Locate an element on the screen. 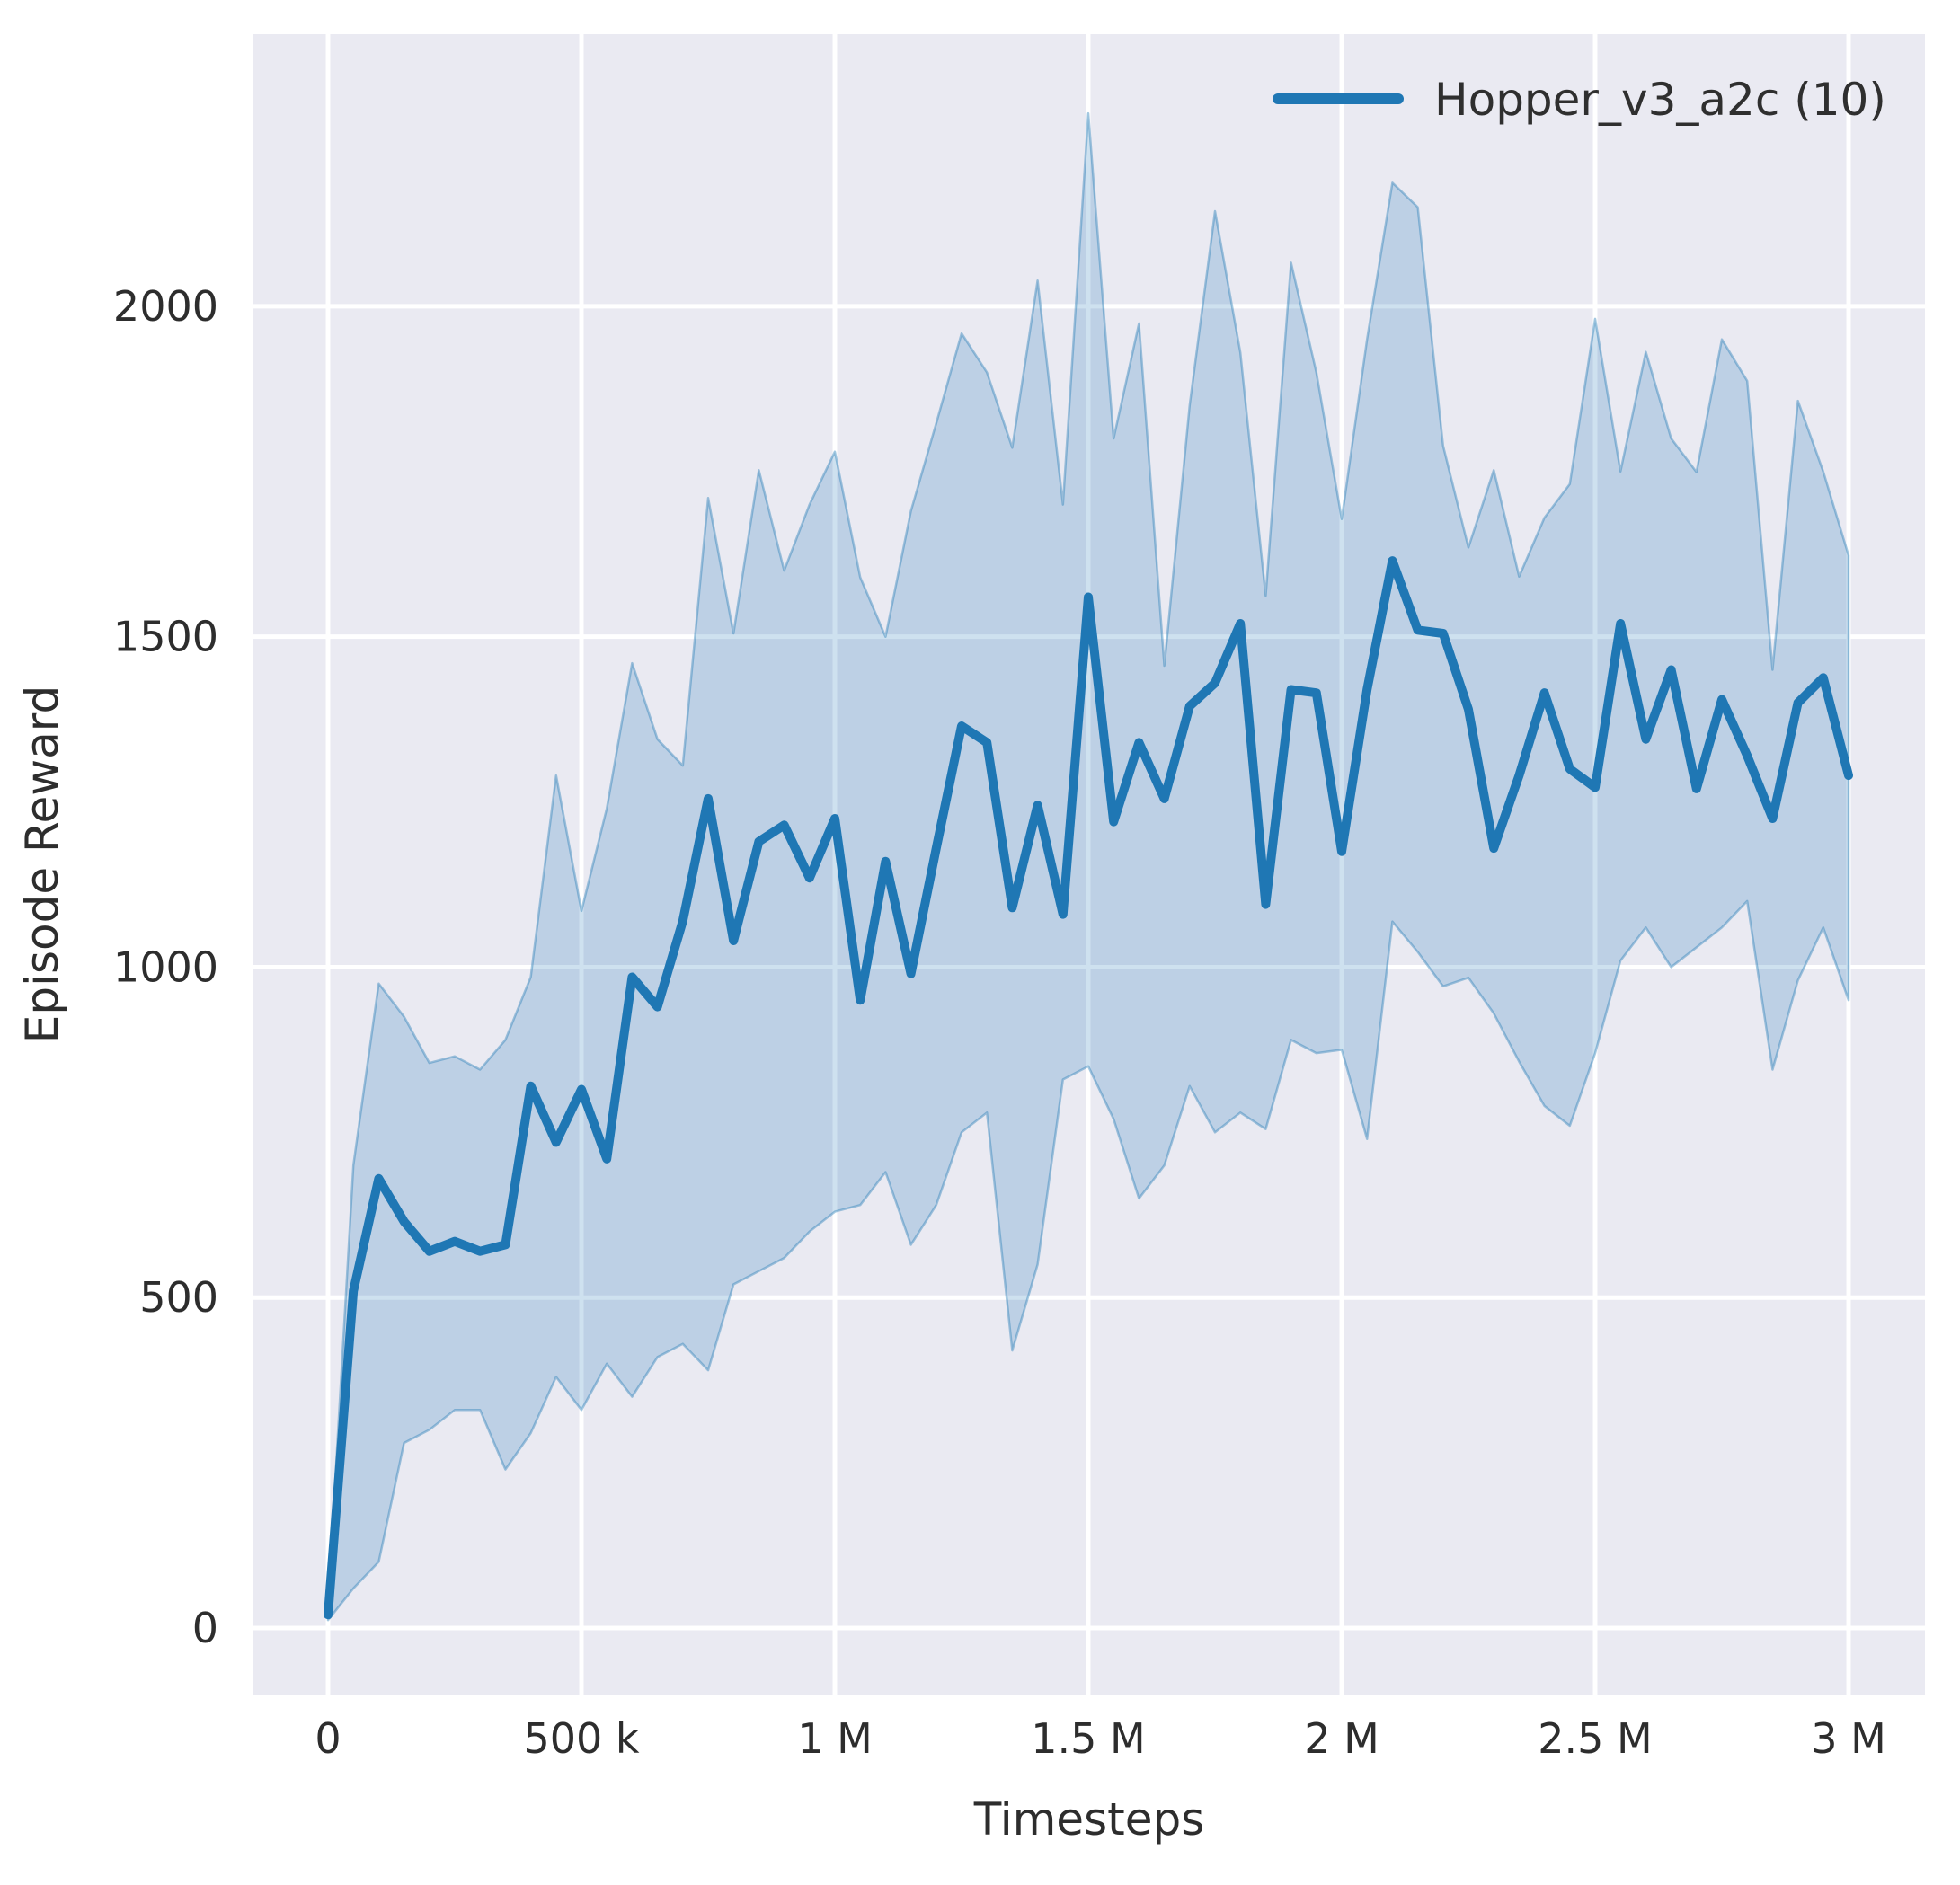 This screenshot has width=1960, height=1885. x-tick-label: 1.5 M is located at coordinates (1088, 1738).